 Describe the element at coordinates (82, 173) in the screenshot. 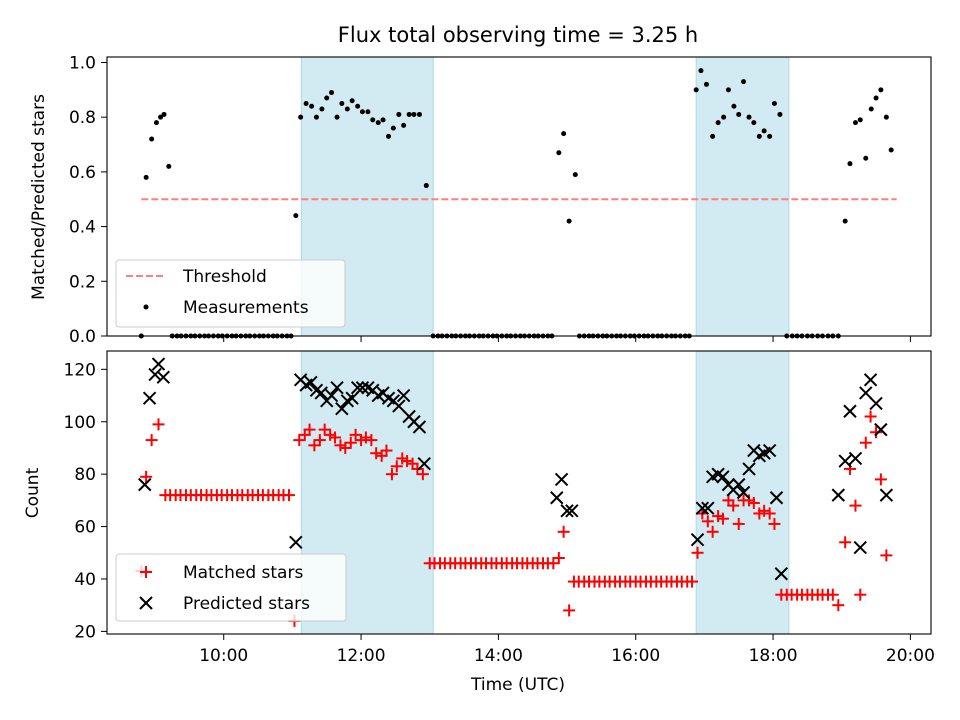

I see `top-ytick-label: 0.6` at that location.